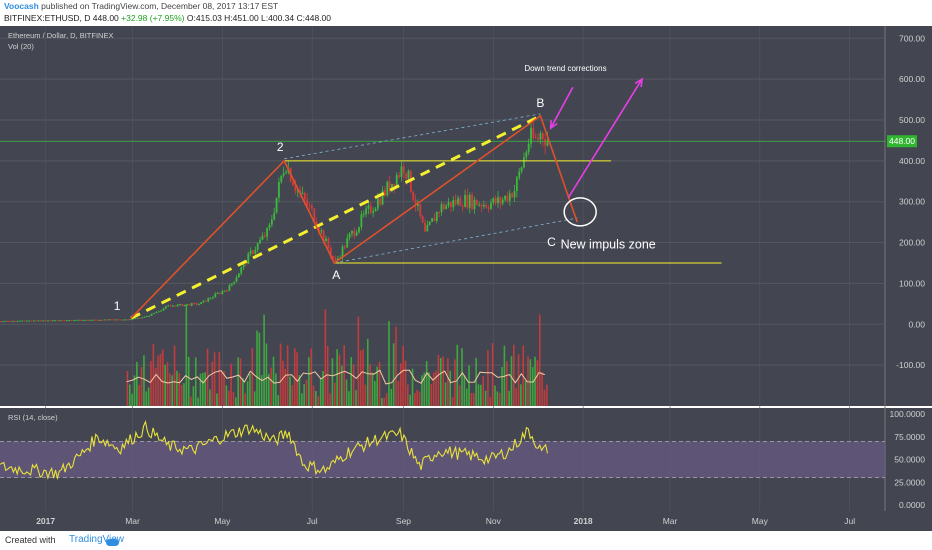 This screenshot has height=550, width=932. I want to click on time-axis-label: Nov, so click(494, 521).